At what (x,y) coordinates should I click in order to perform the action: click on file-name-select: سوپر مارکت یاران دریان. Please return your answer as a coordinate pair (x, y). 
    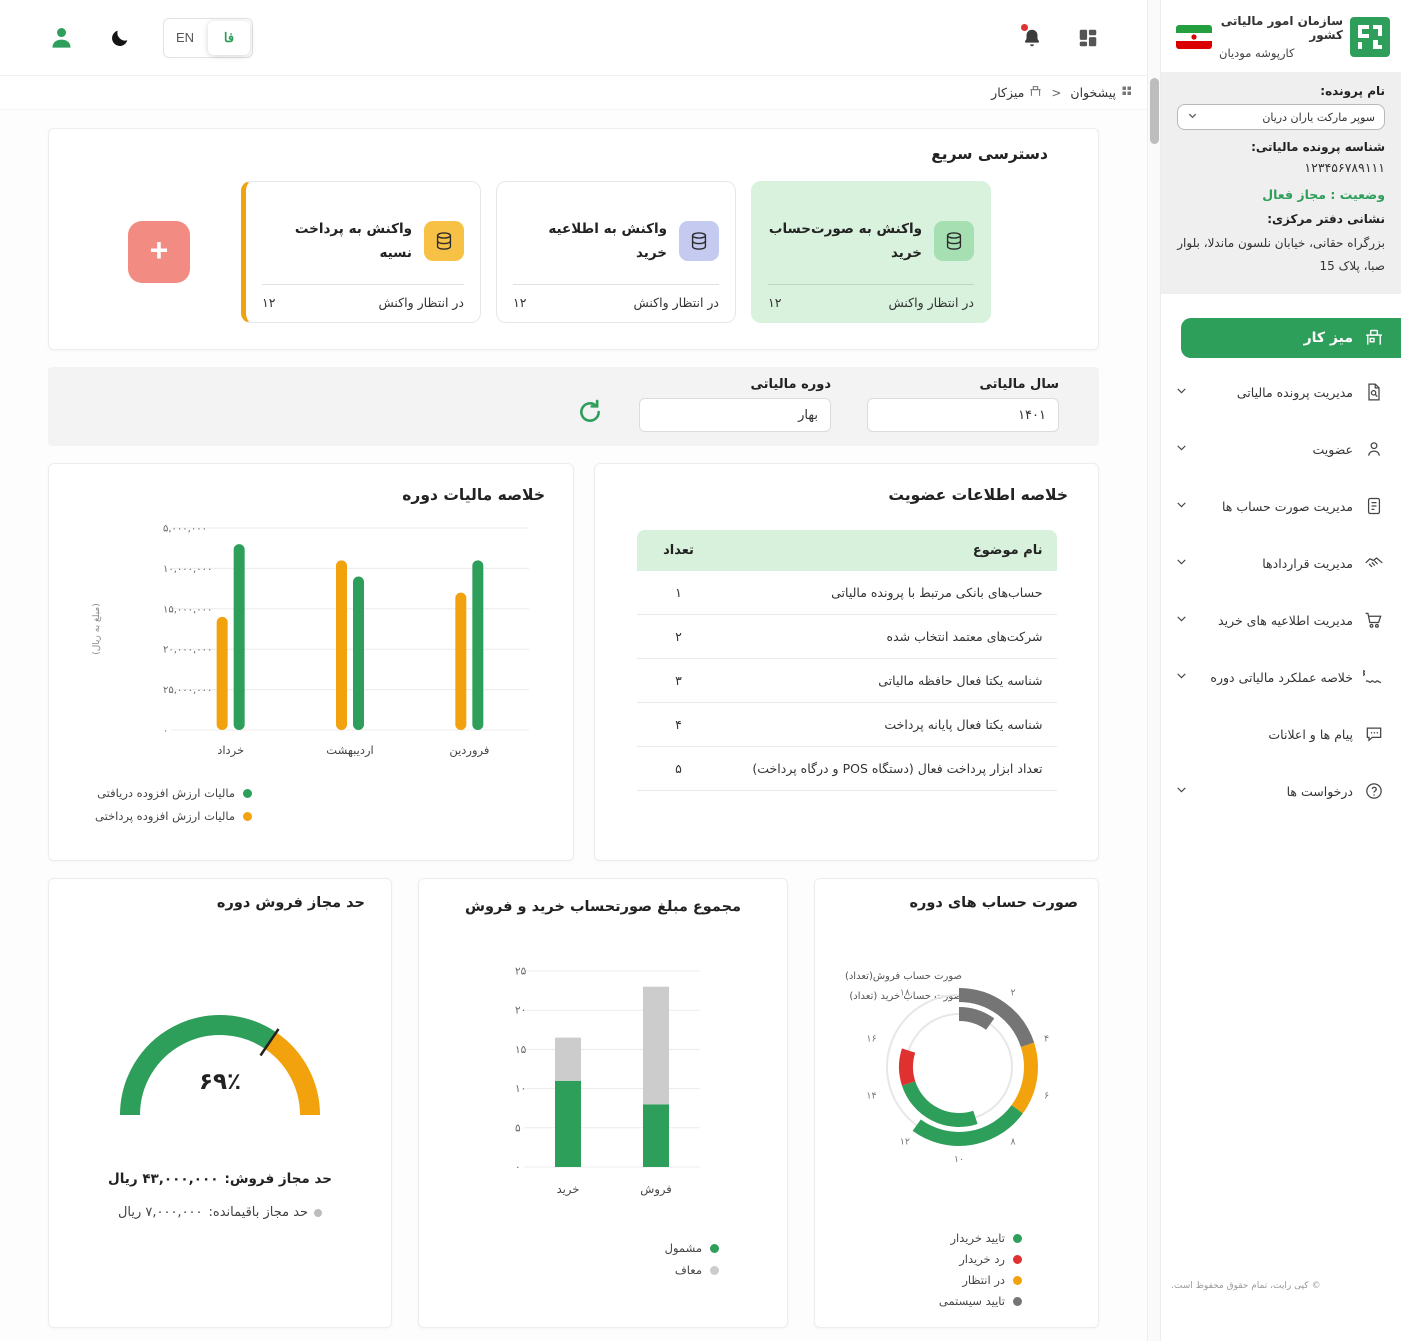
    Looking at the image, I should click on (1281, 117).